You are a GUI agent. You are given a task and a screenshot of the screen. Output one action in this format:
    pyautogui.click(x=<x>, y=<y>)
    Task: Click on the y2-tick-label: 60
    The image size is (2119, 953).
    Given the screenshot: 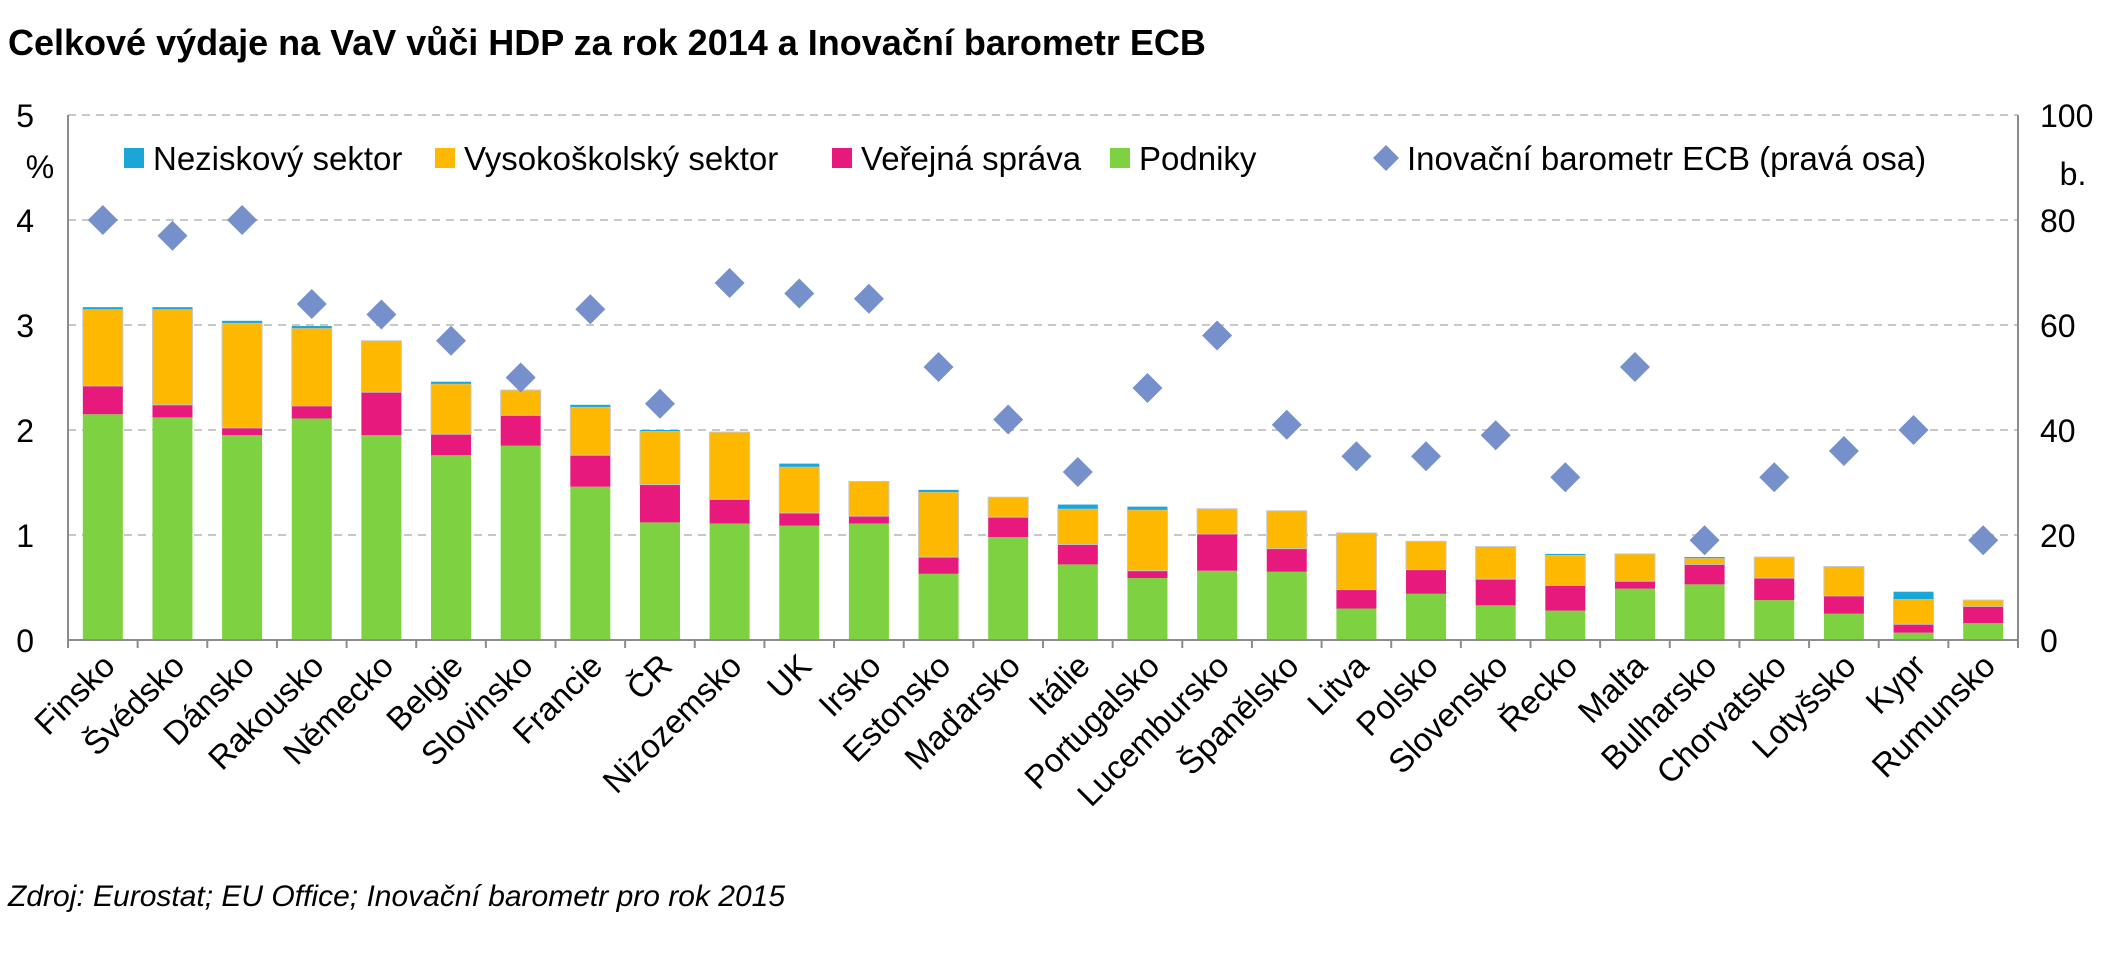 What is the action you would take?
    pyautogui.click(x=2058, y=326)
    